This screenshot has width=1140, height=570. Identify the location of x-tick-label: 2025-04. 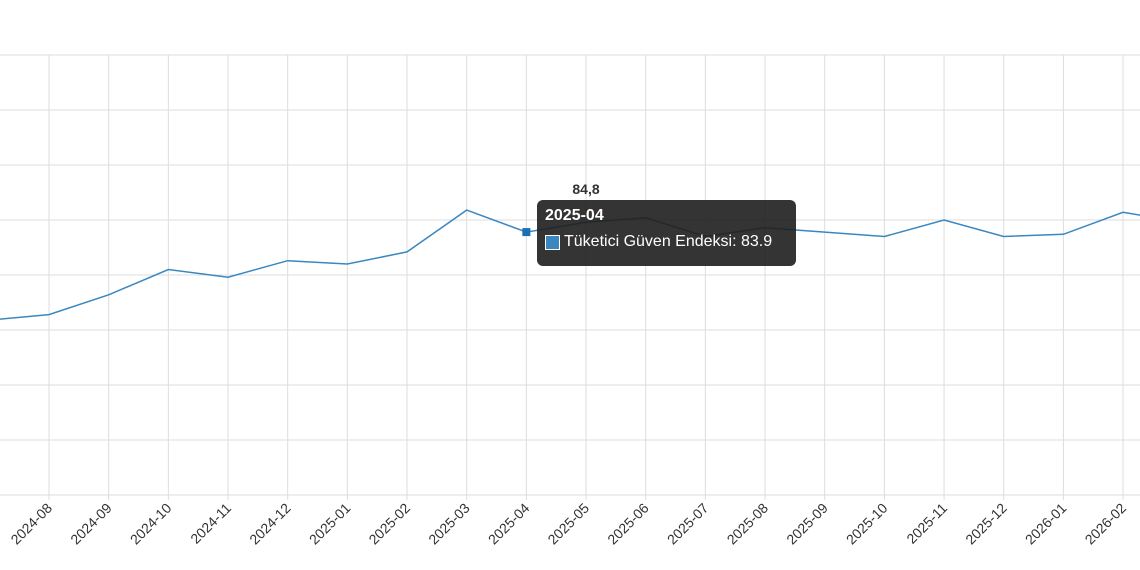
(509, 524).